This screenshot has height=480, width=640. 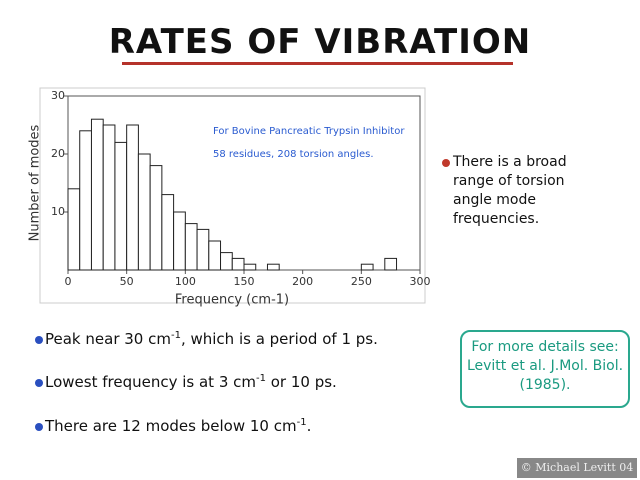 I want to click on x-tick-label: 300, so click(x=420, y=281).